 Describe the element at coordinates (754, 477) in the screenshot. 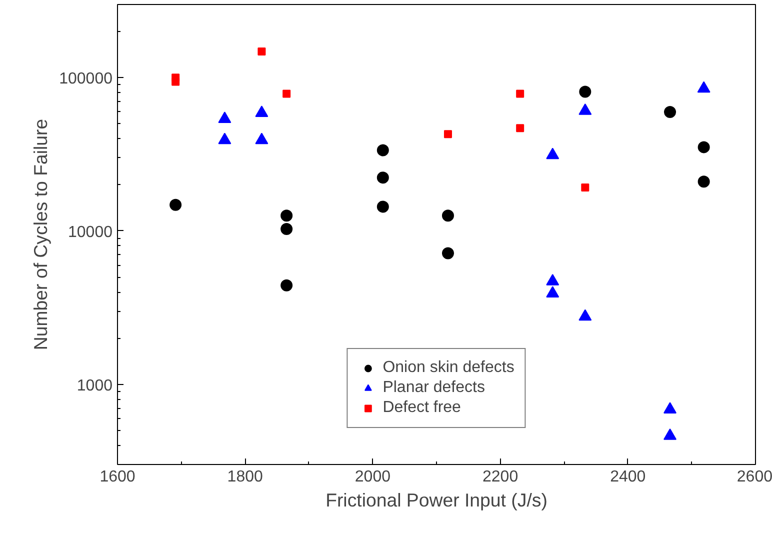

I see `x-tick-label: 2600` at that location.